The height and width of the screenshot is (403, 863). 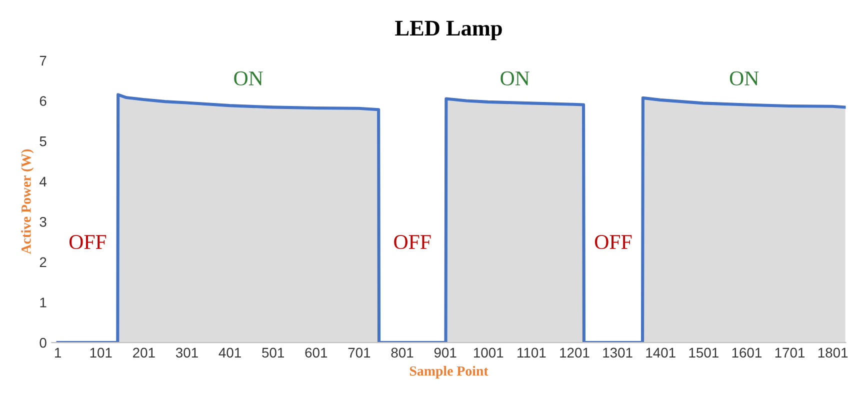 What do you see at coordinates (43, 141) in the screenshot?
I see `y-tick-label: 5` at bounding box center [43, 141].